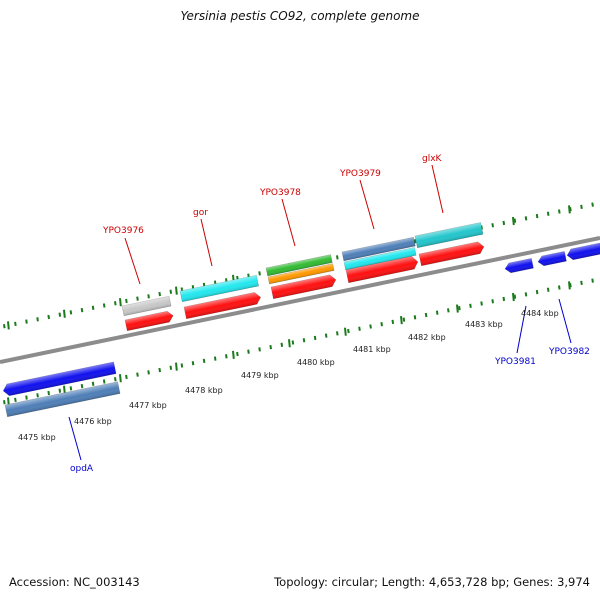 This screenshot has height=600, width=600. I want to click on scale-label-4475: 4475 kbp, so click(37, 437).